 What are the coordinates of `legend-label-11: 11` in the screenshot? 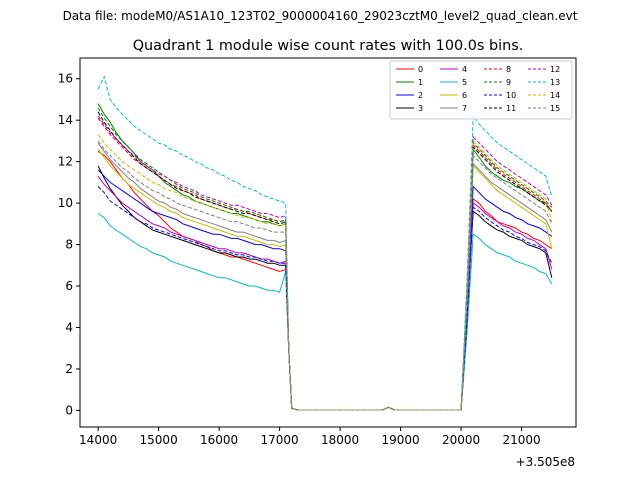 It's located at (511, 108).